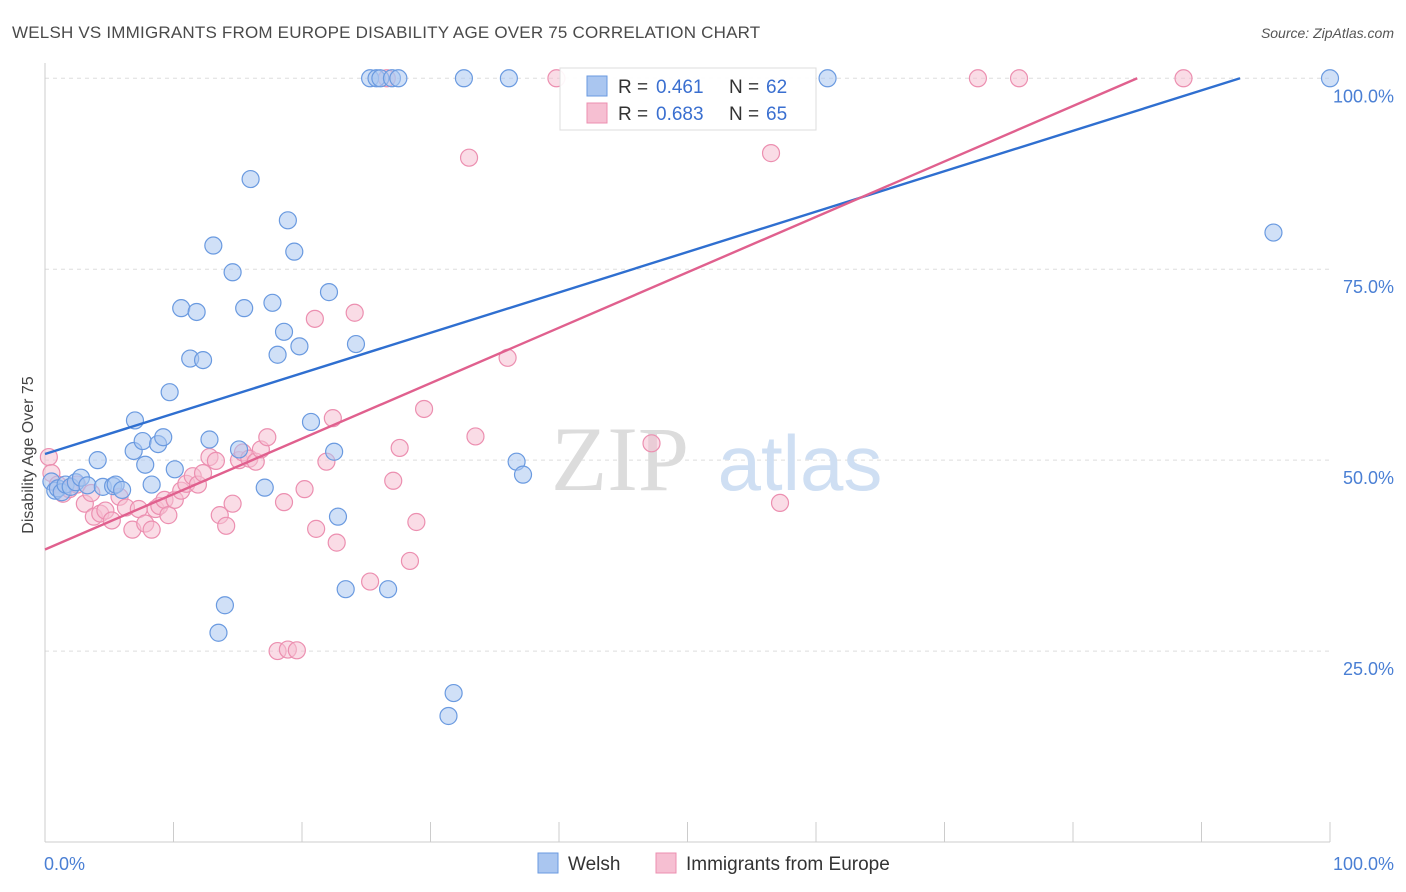  What do you see at coordinates (594, 864) in the screenshot?
I see `bottom-legend-label-welsh: Welsh` at bounding box center [594, 864].